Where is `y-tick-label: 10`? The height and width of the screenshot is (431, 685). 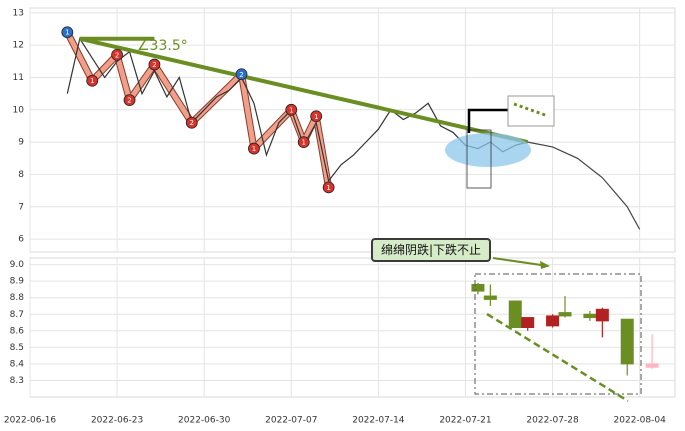
y-tick-label: 10 is located at coordinates (19, 110).